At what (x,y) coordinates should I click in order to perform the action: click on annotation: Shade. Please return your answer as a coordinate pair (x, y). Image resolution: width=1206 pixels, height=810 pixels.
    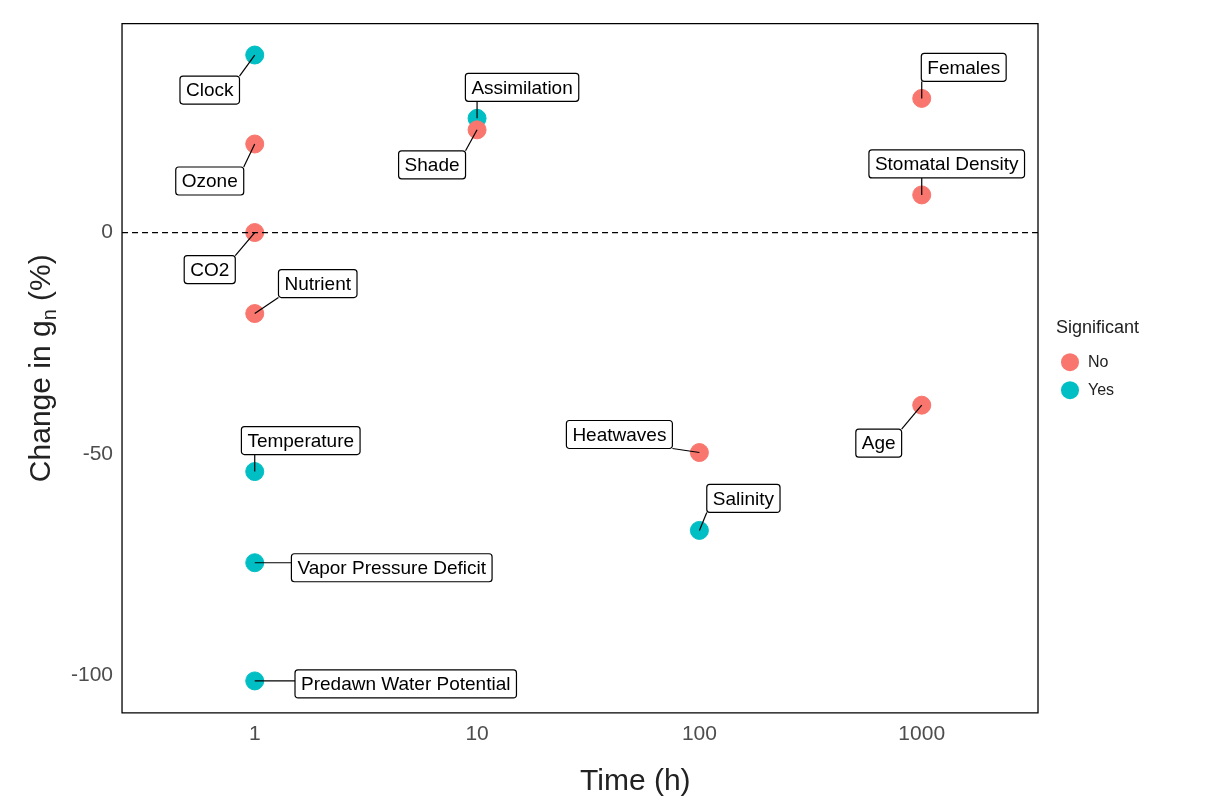
    Looking at the image, I should click on (432, 165).